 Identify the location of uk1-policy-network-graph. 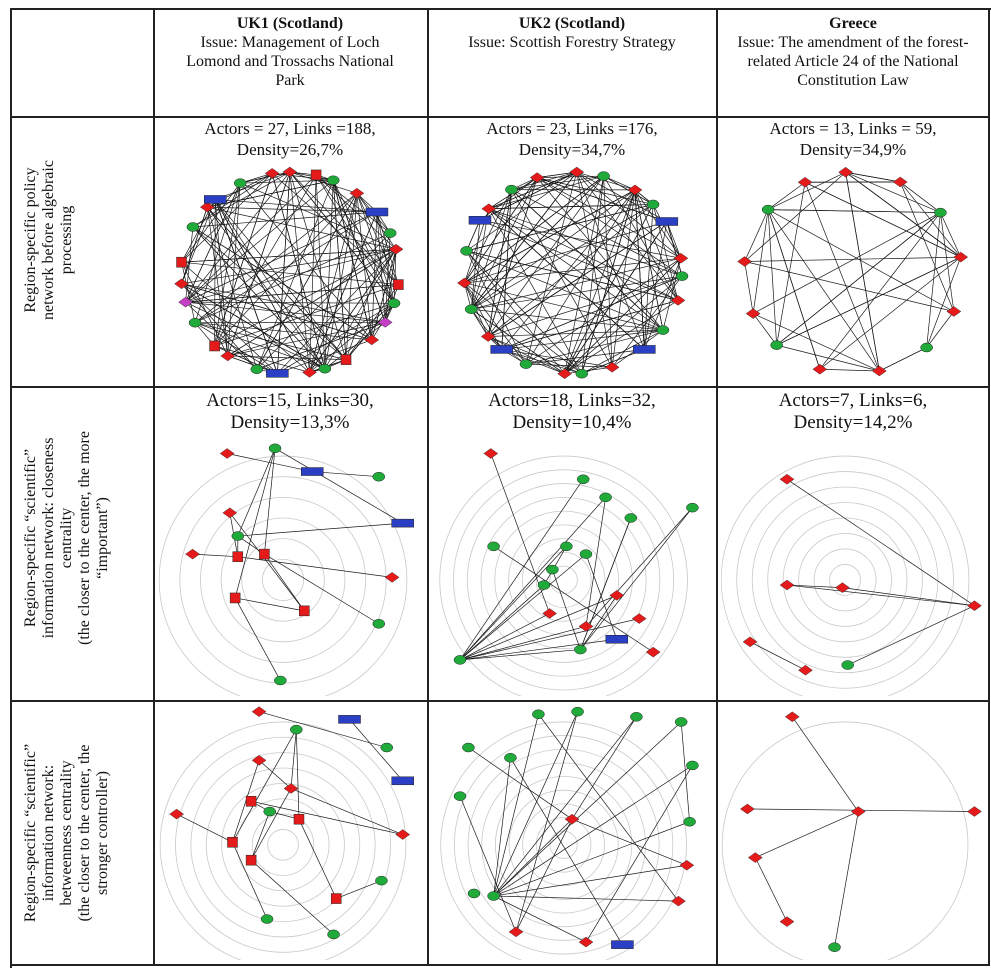
(289, 272).